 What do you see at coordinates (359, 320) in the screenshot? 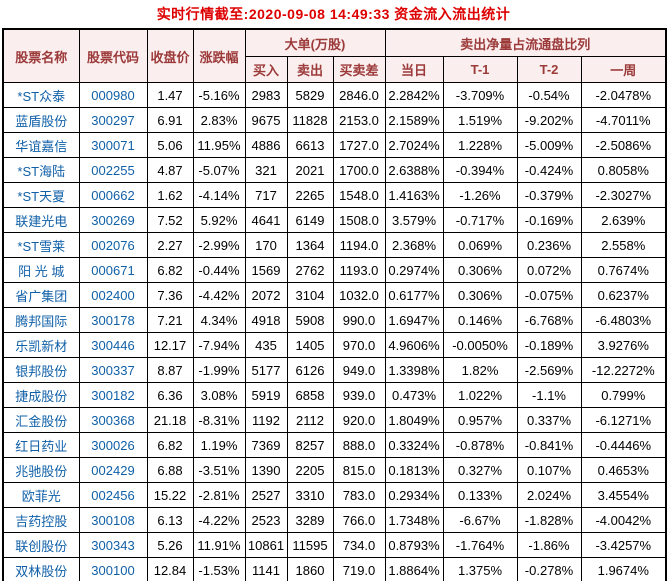
I see `buy-sell-diff-cell: 990.0` at bounding box center [359, 320].